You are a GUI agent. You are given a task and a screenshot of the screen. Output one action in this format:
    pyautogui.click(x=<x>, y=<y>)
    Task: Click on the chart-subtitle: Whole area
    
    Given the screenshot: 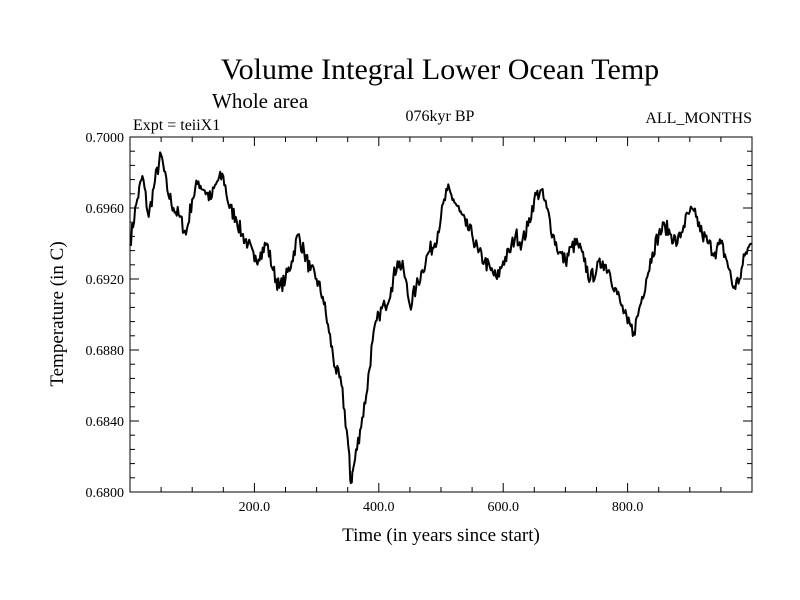 What is the action you would take?
    pyautogui.click(x=260, y=101)
    